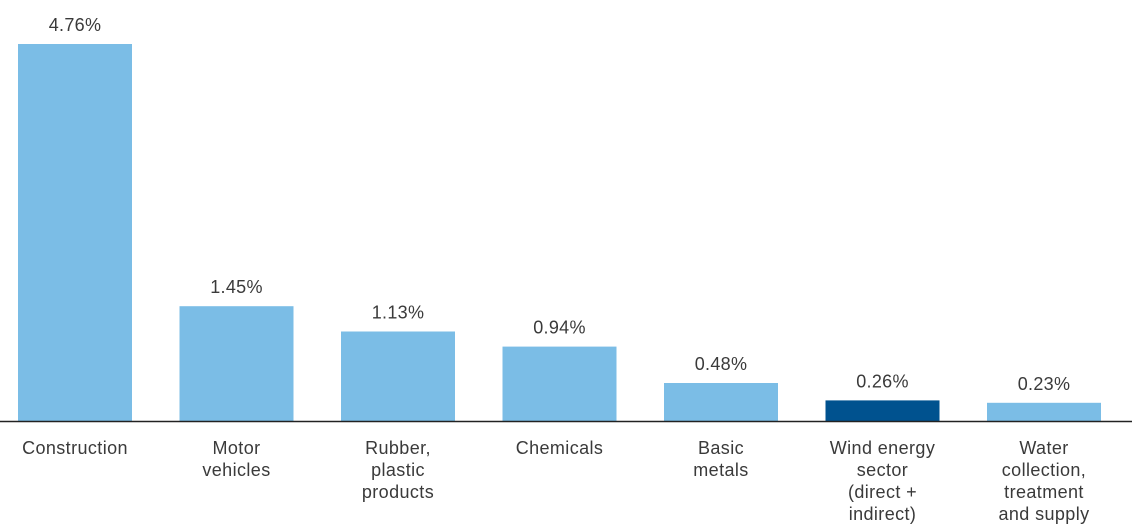 This screenshot has height=530, width=1132. I want to click on value-label-5: 0.26%, so click(882, 381).